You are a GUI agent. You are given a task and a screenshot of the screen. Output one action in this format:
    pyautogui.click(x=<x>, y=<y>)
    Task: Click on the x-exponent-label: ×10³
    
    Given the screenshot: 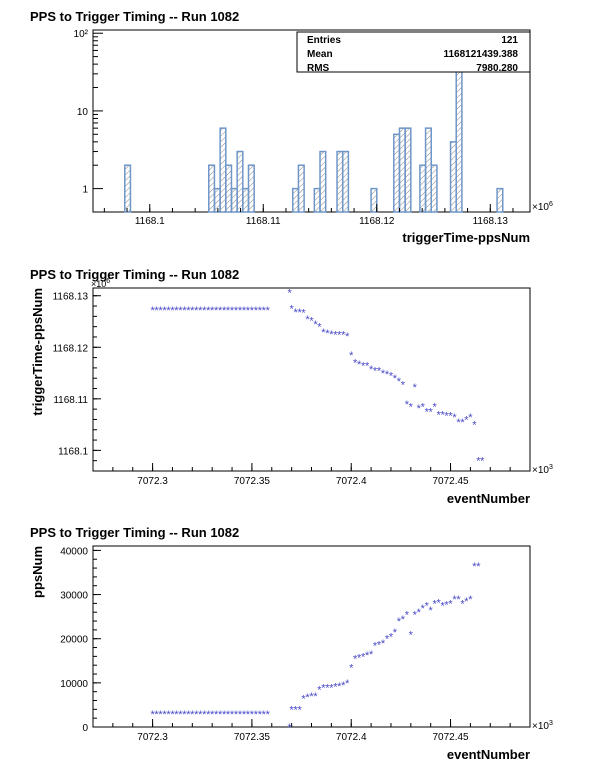 What is the action you would take?
    pyautogui.click(x=542, y=470)
    